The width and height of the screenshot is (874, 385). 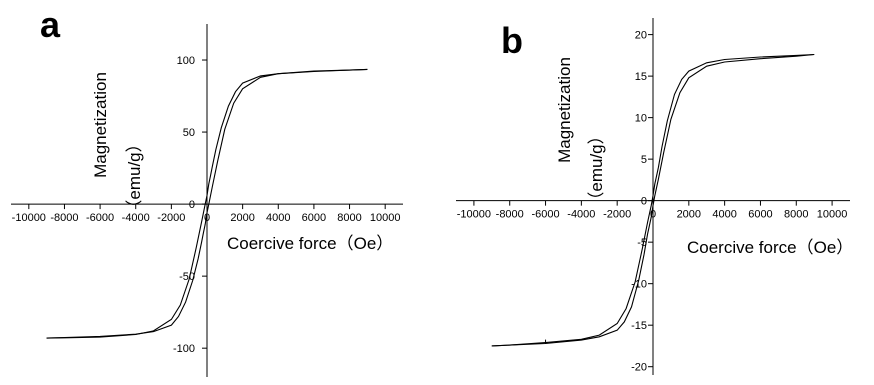 What do you see at coordinates (186, 61) in the screenshot?
I see `y-tick-label: 100` at bounding box center [186, 61].